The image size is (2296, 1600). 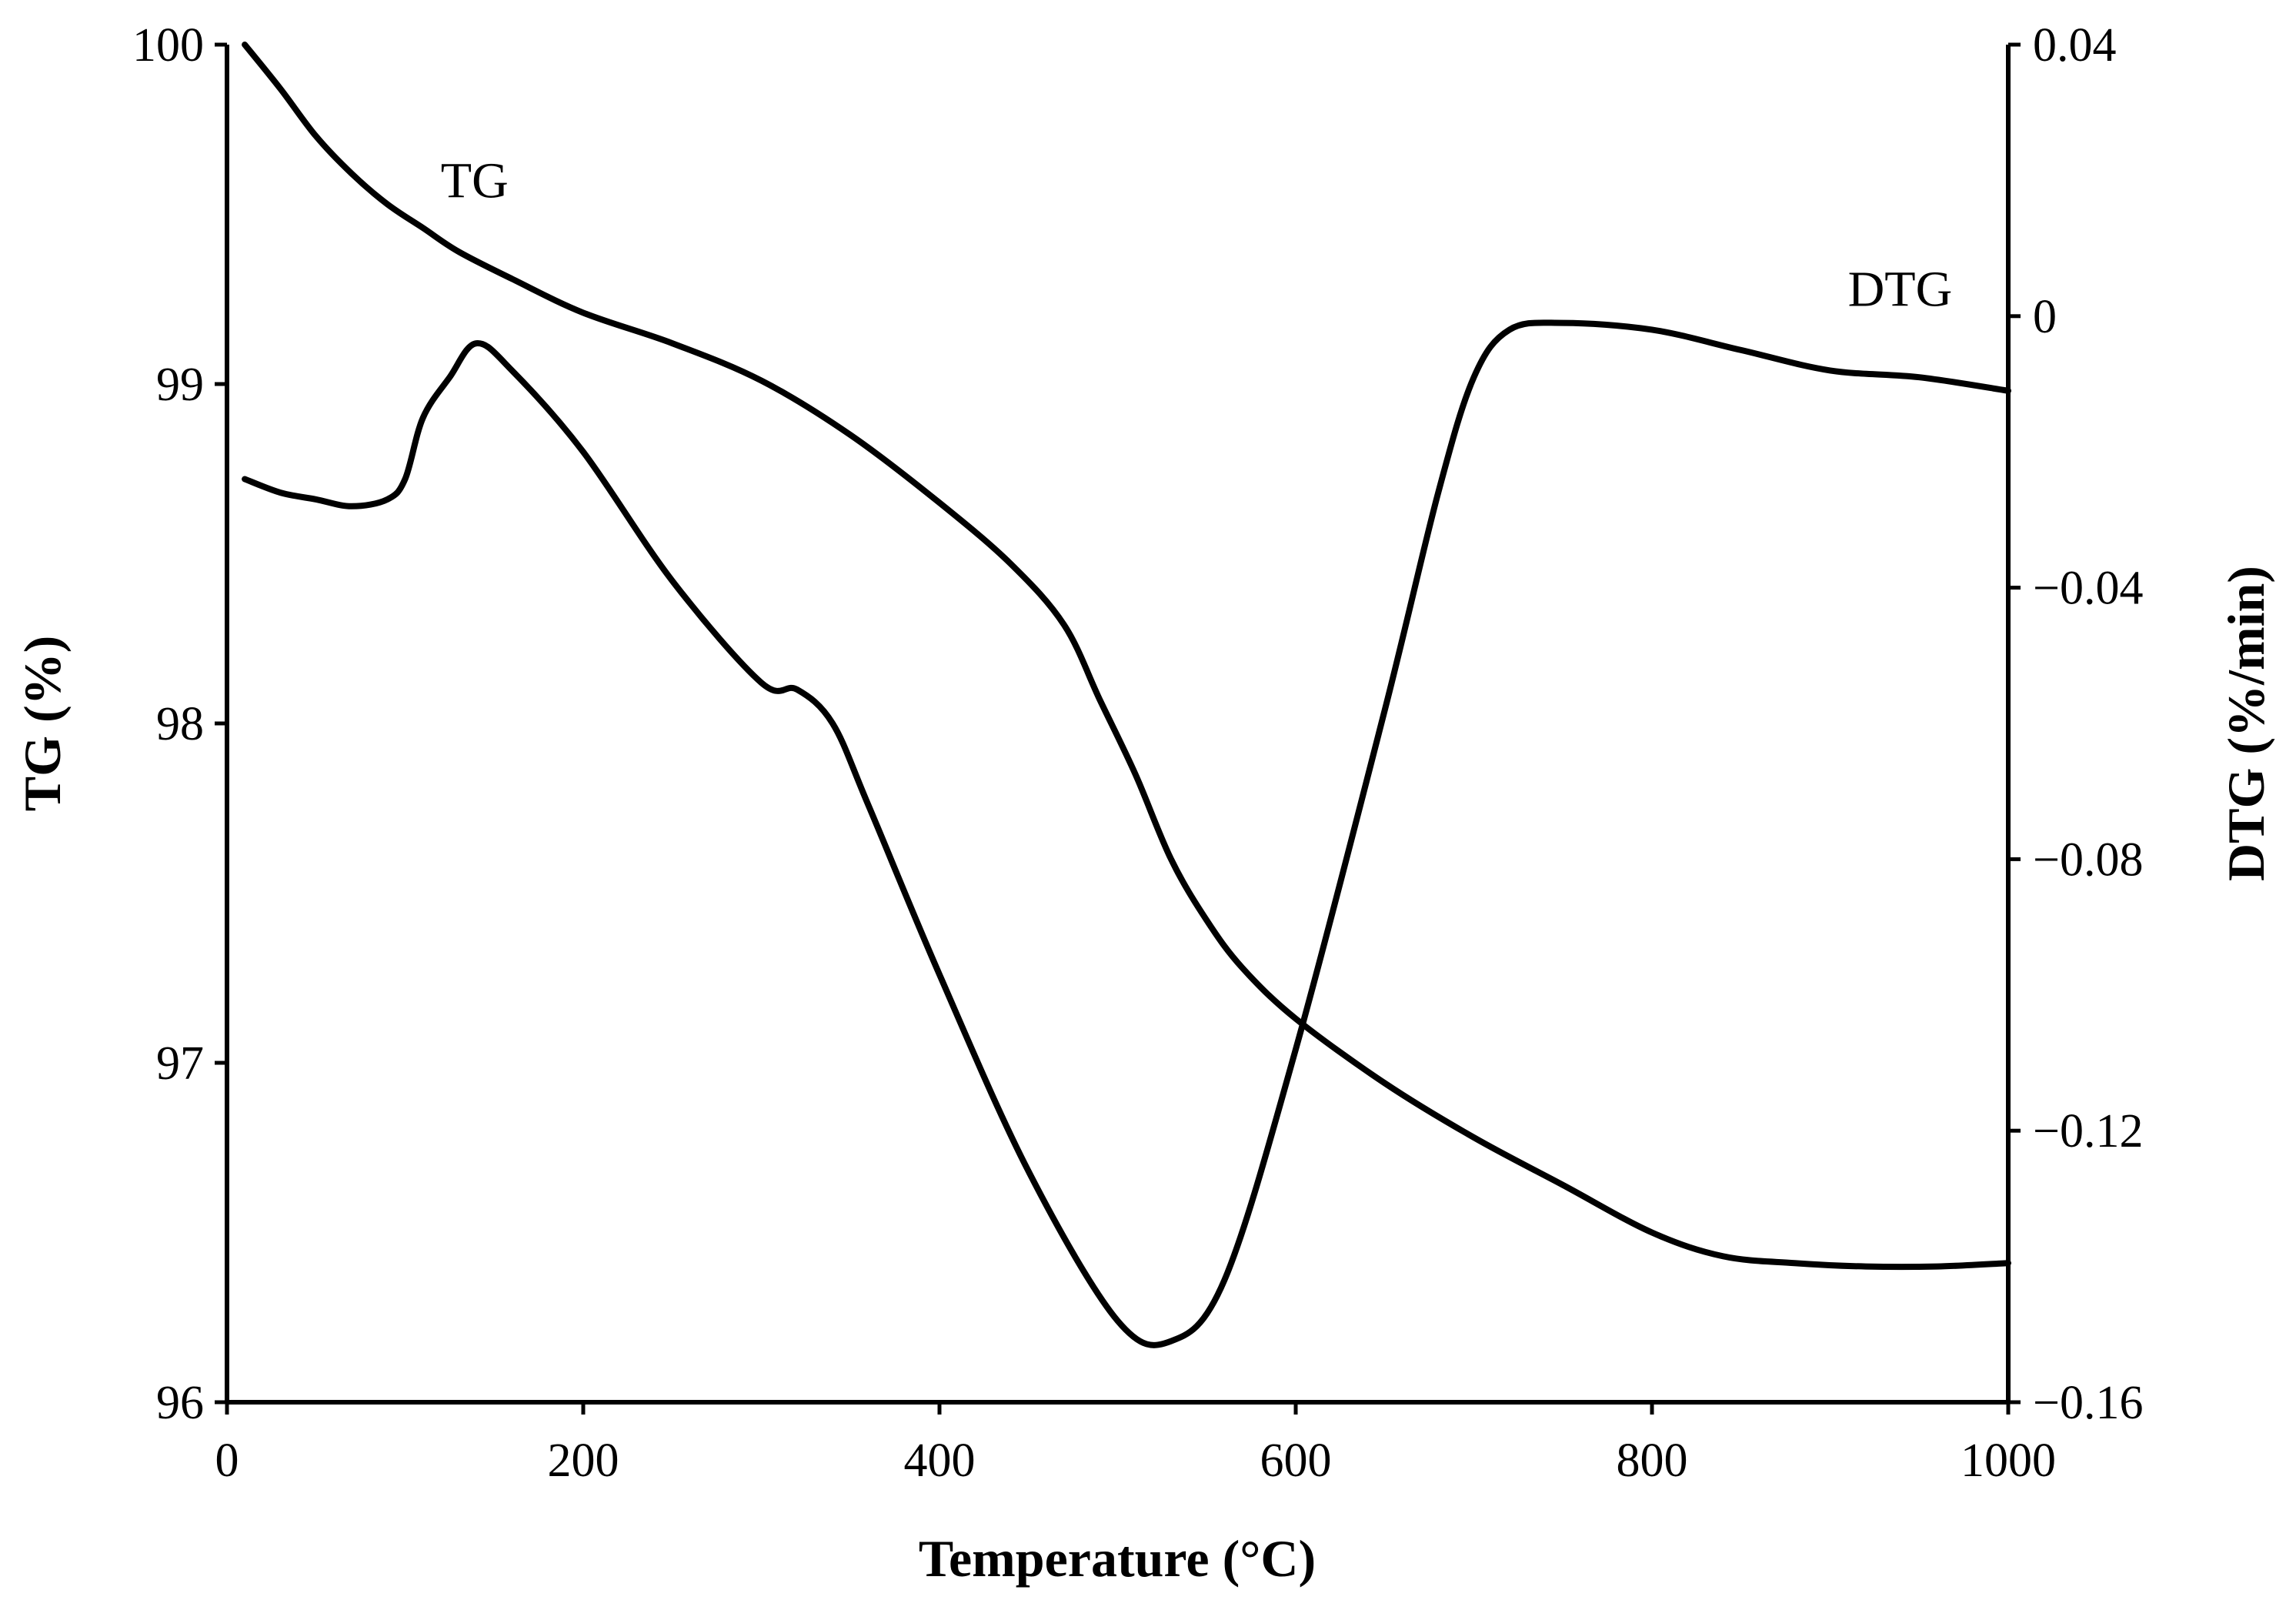 What do you see at coordinates (1197, 234) in the screenshot?
I see `annotation-layer: TG DTG` at bounding box center [1197, 234].